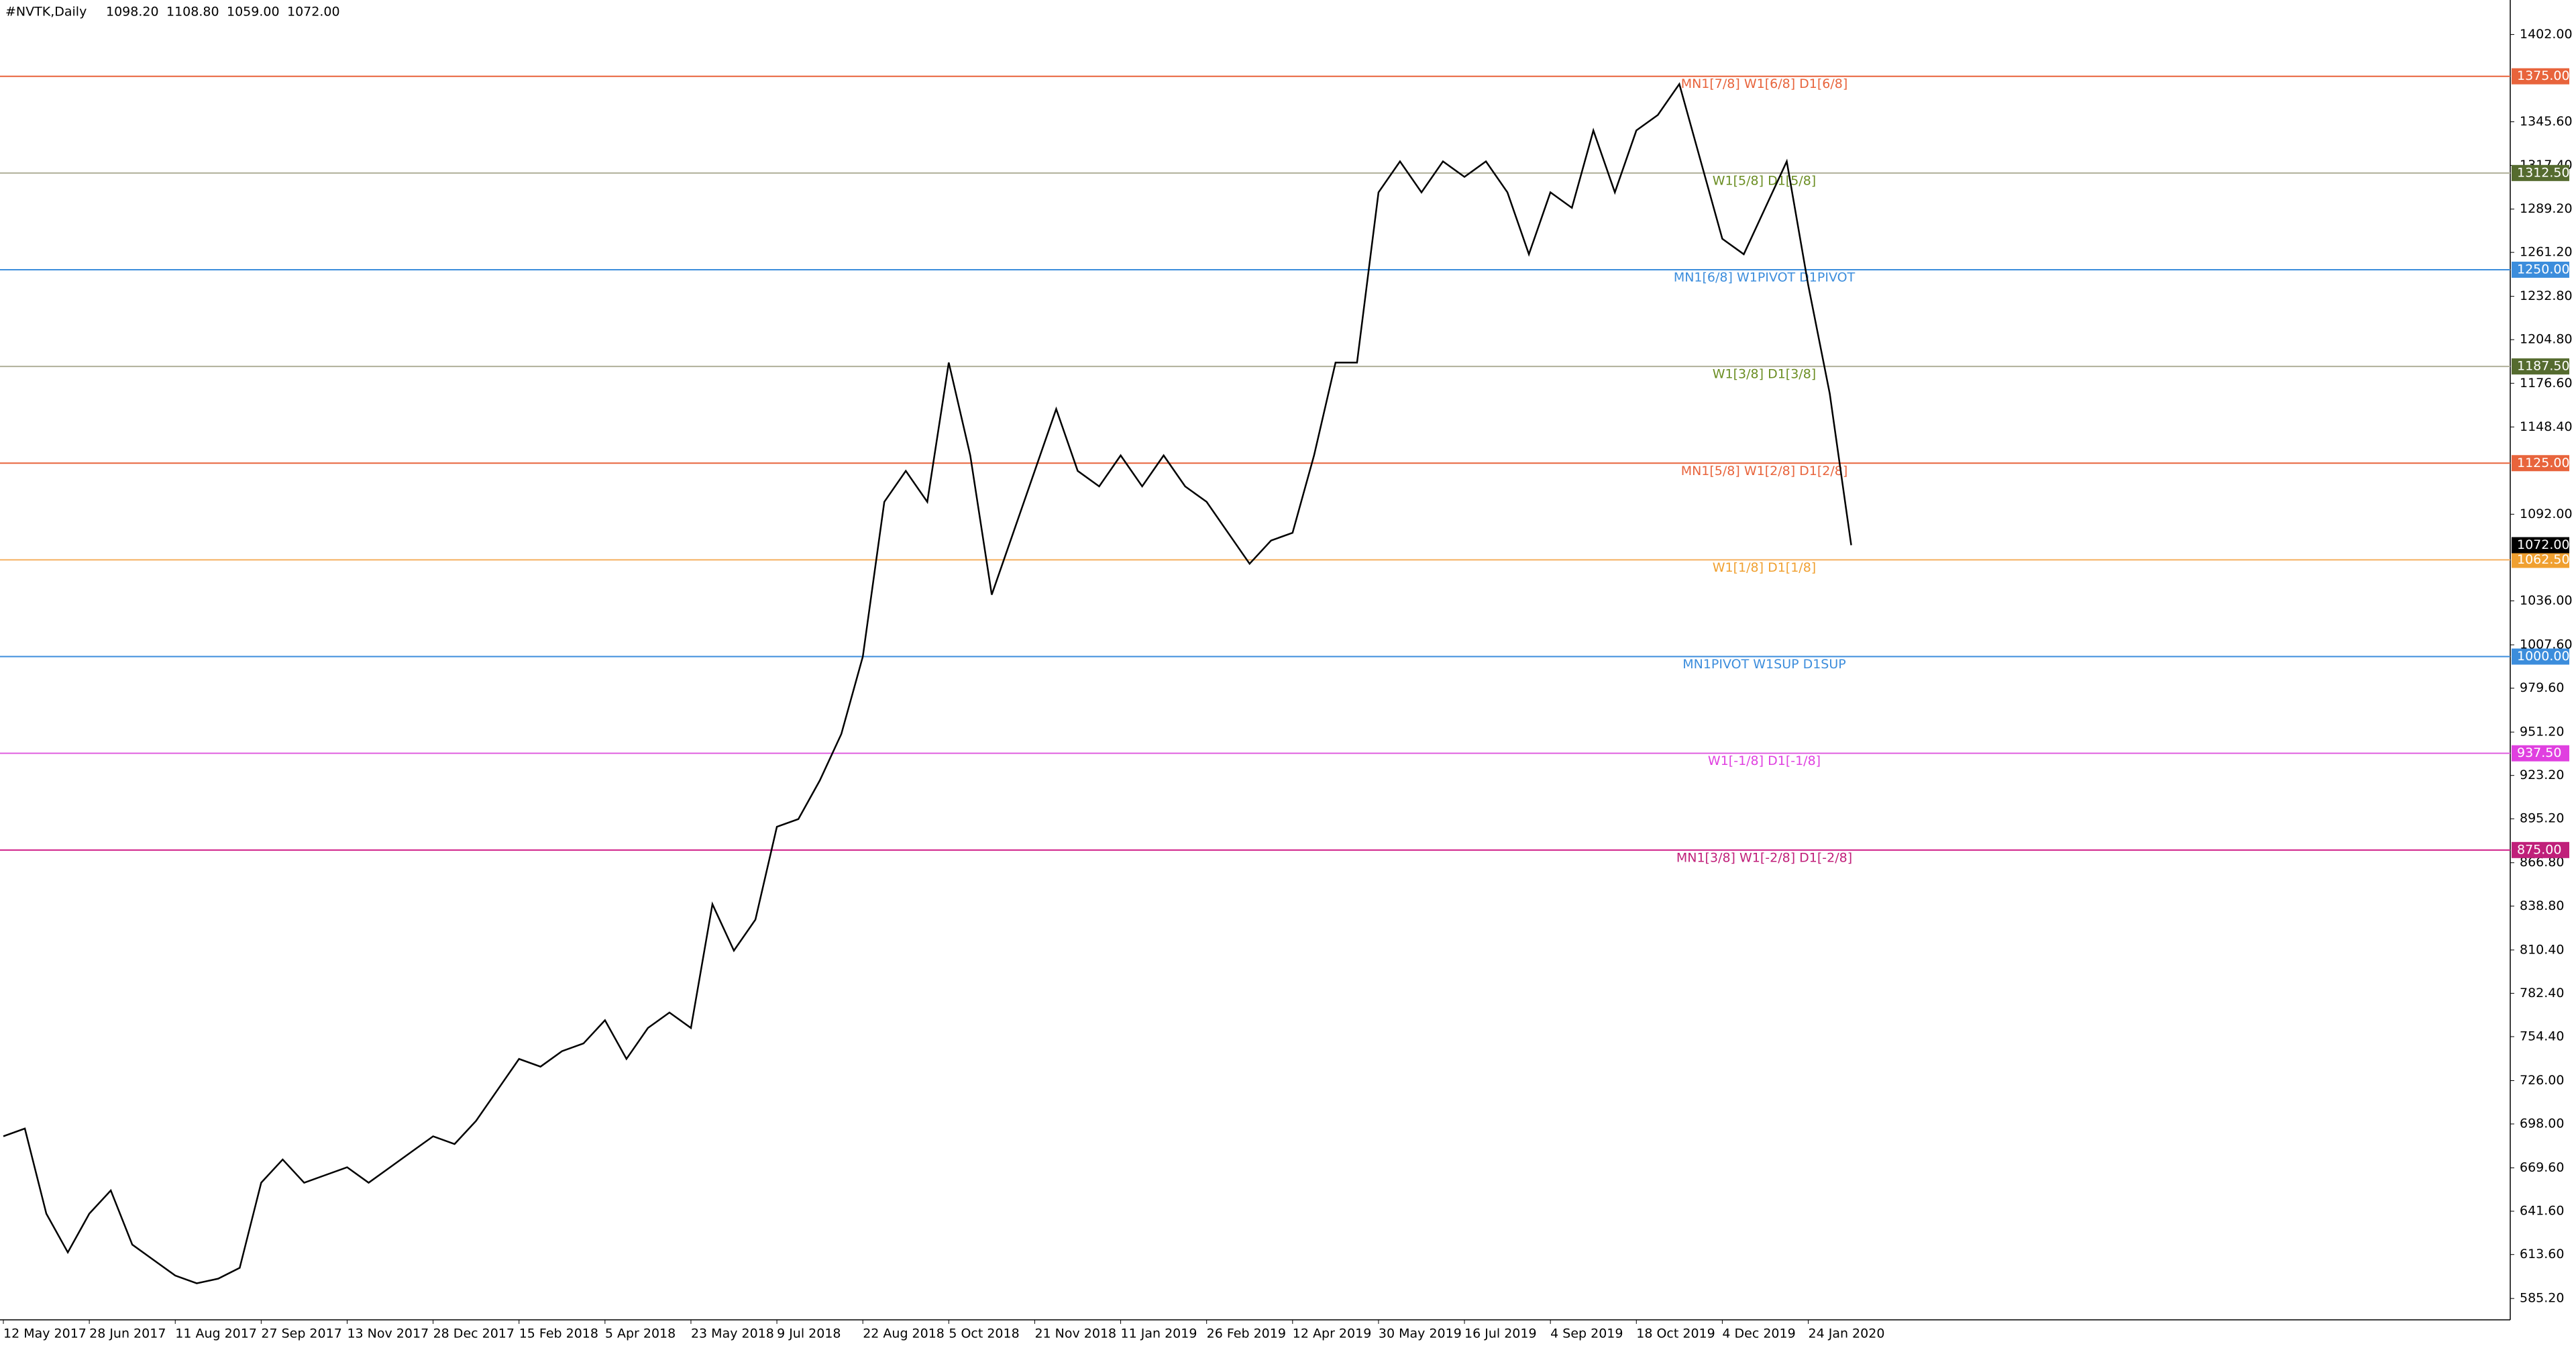  I want to click on level-text: MN1[3/8] W1[-2/8] D1[-2/8], so click(1764, 858).